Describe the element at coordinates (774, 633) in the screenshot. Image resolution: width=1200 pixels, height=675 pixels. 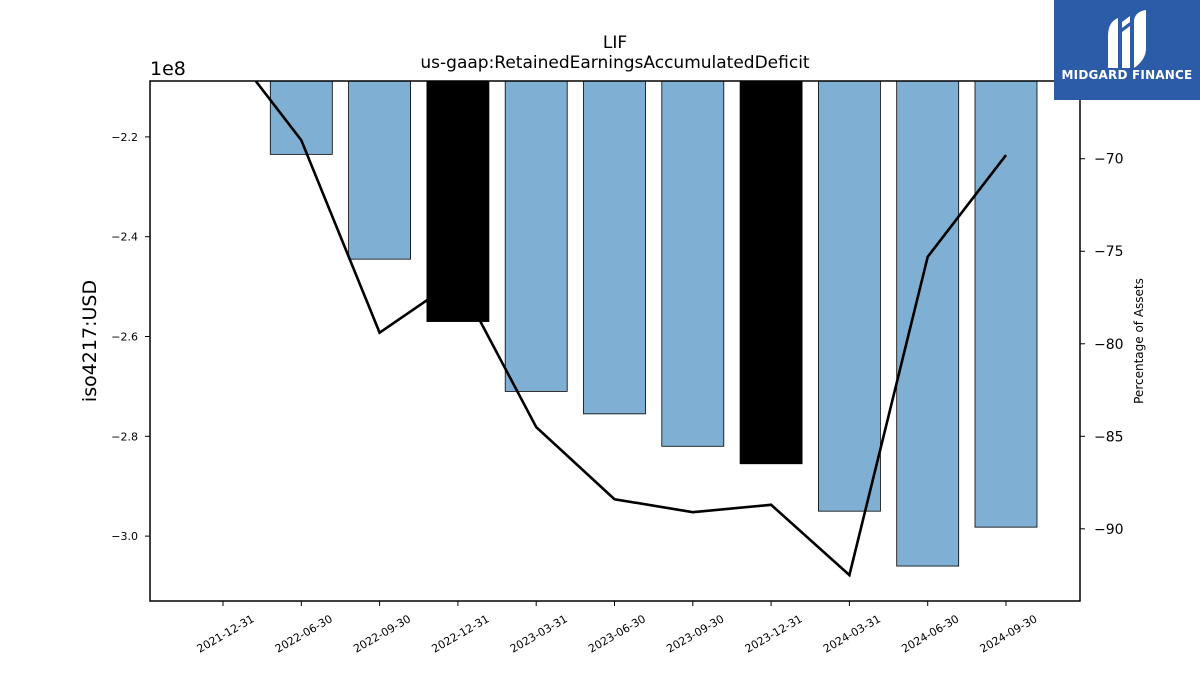
I see `x-tick-label: 2023-12-31` at that location.